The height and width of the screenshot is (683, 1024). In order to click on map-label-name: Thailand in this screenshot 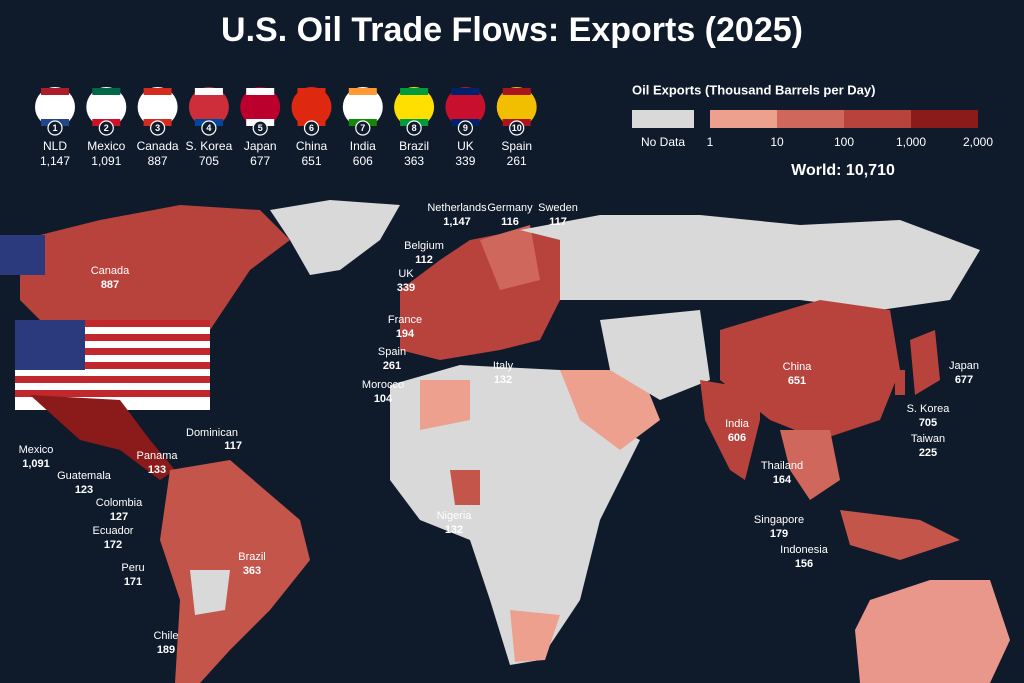, I will do `click(782, 466)`.